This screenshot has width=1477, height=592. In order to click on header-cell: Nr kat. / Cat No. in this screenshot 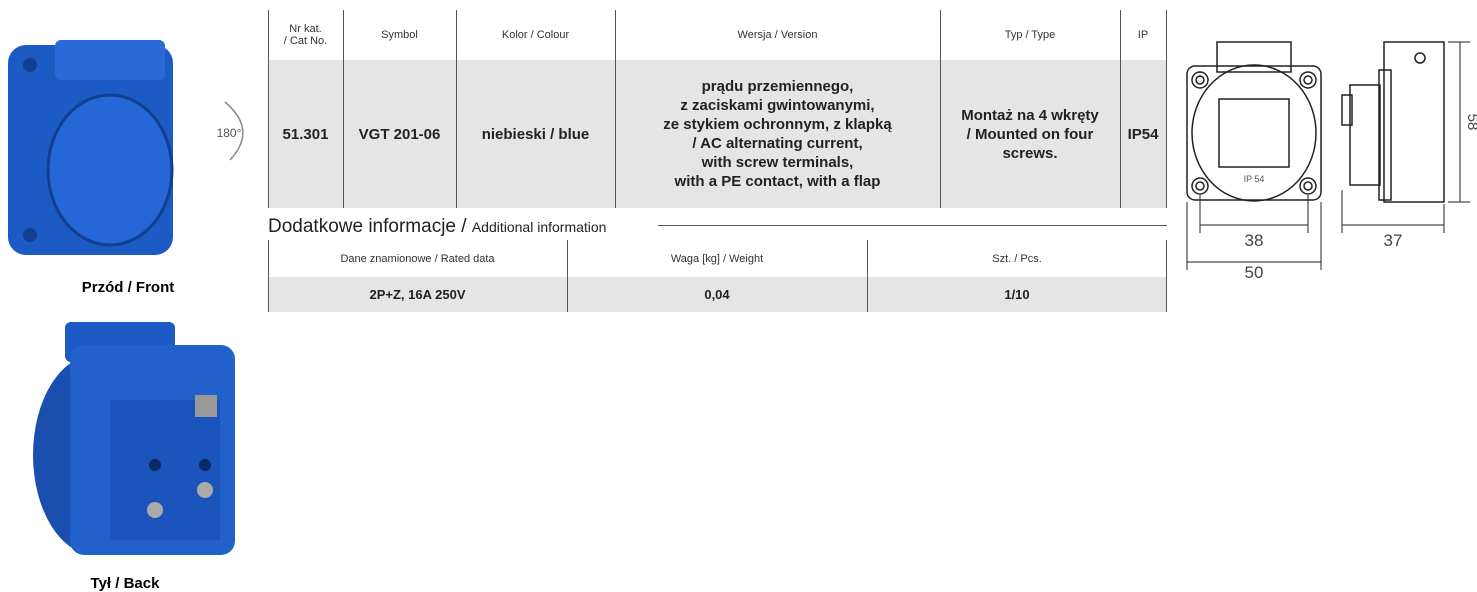, I will do `click(305, 35)`.